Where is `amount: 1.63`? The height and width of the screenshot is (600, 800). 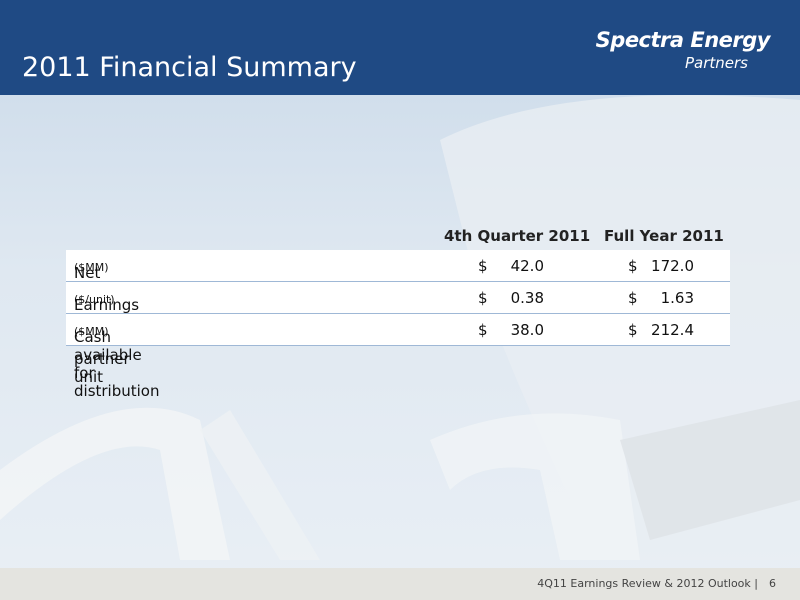
amount: 1.63 is located at coordinates (677, 298).